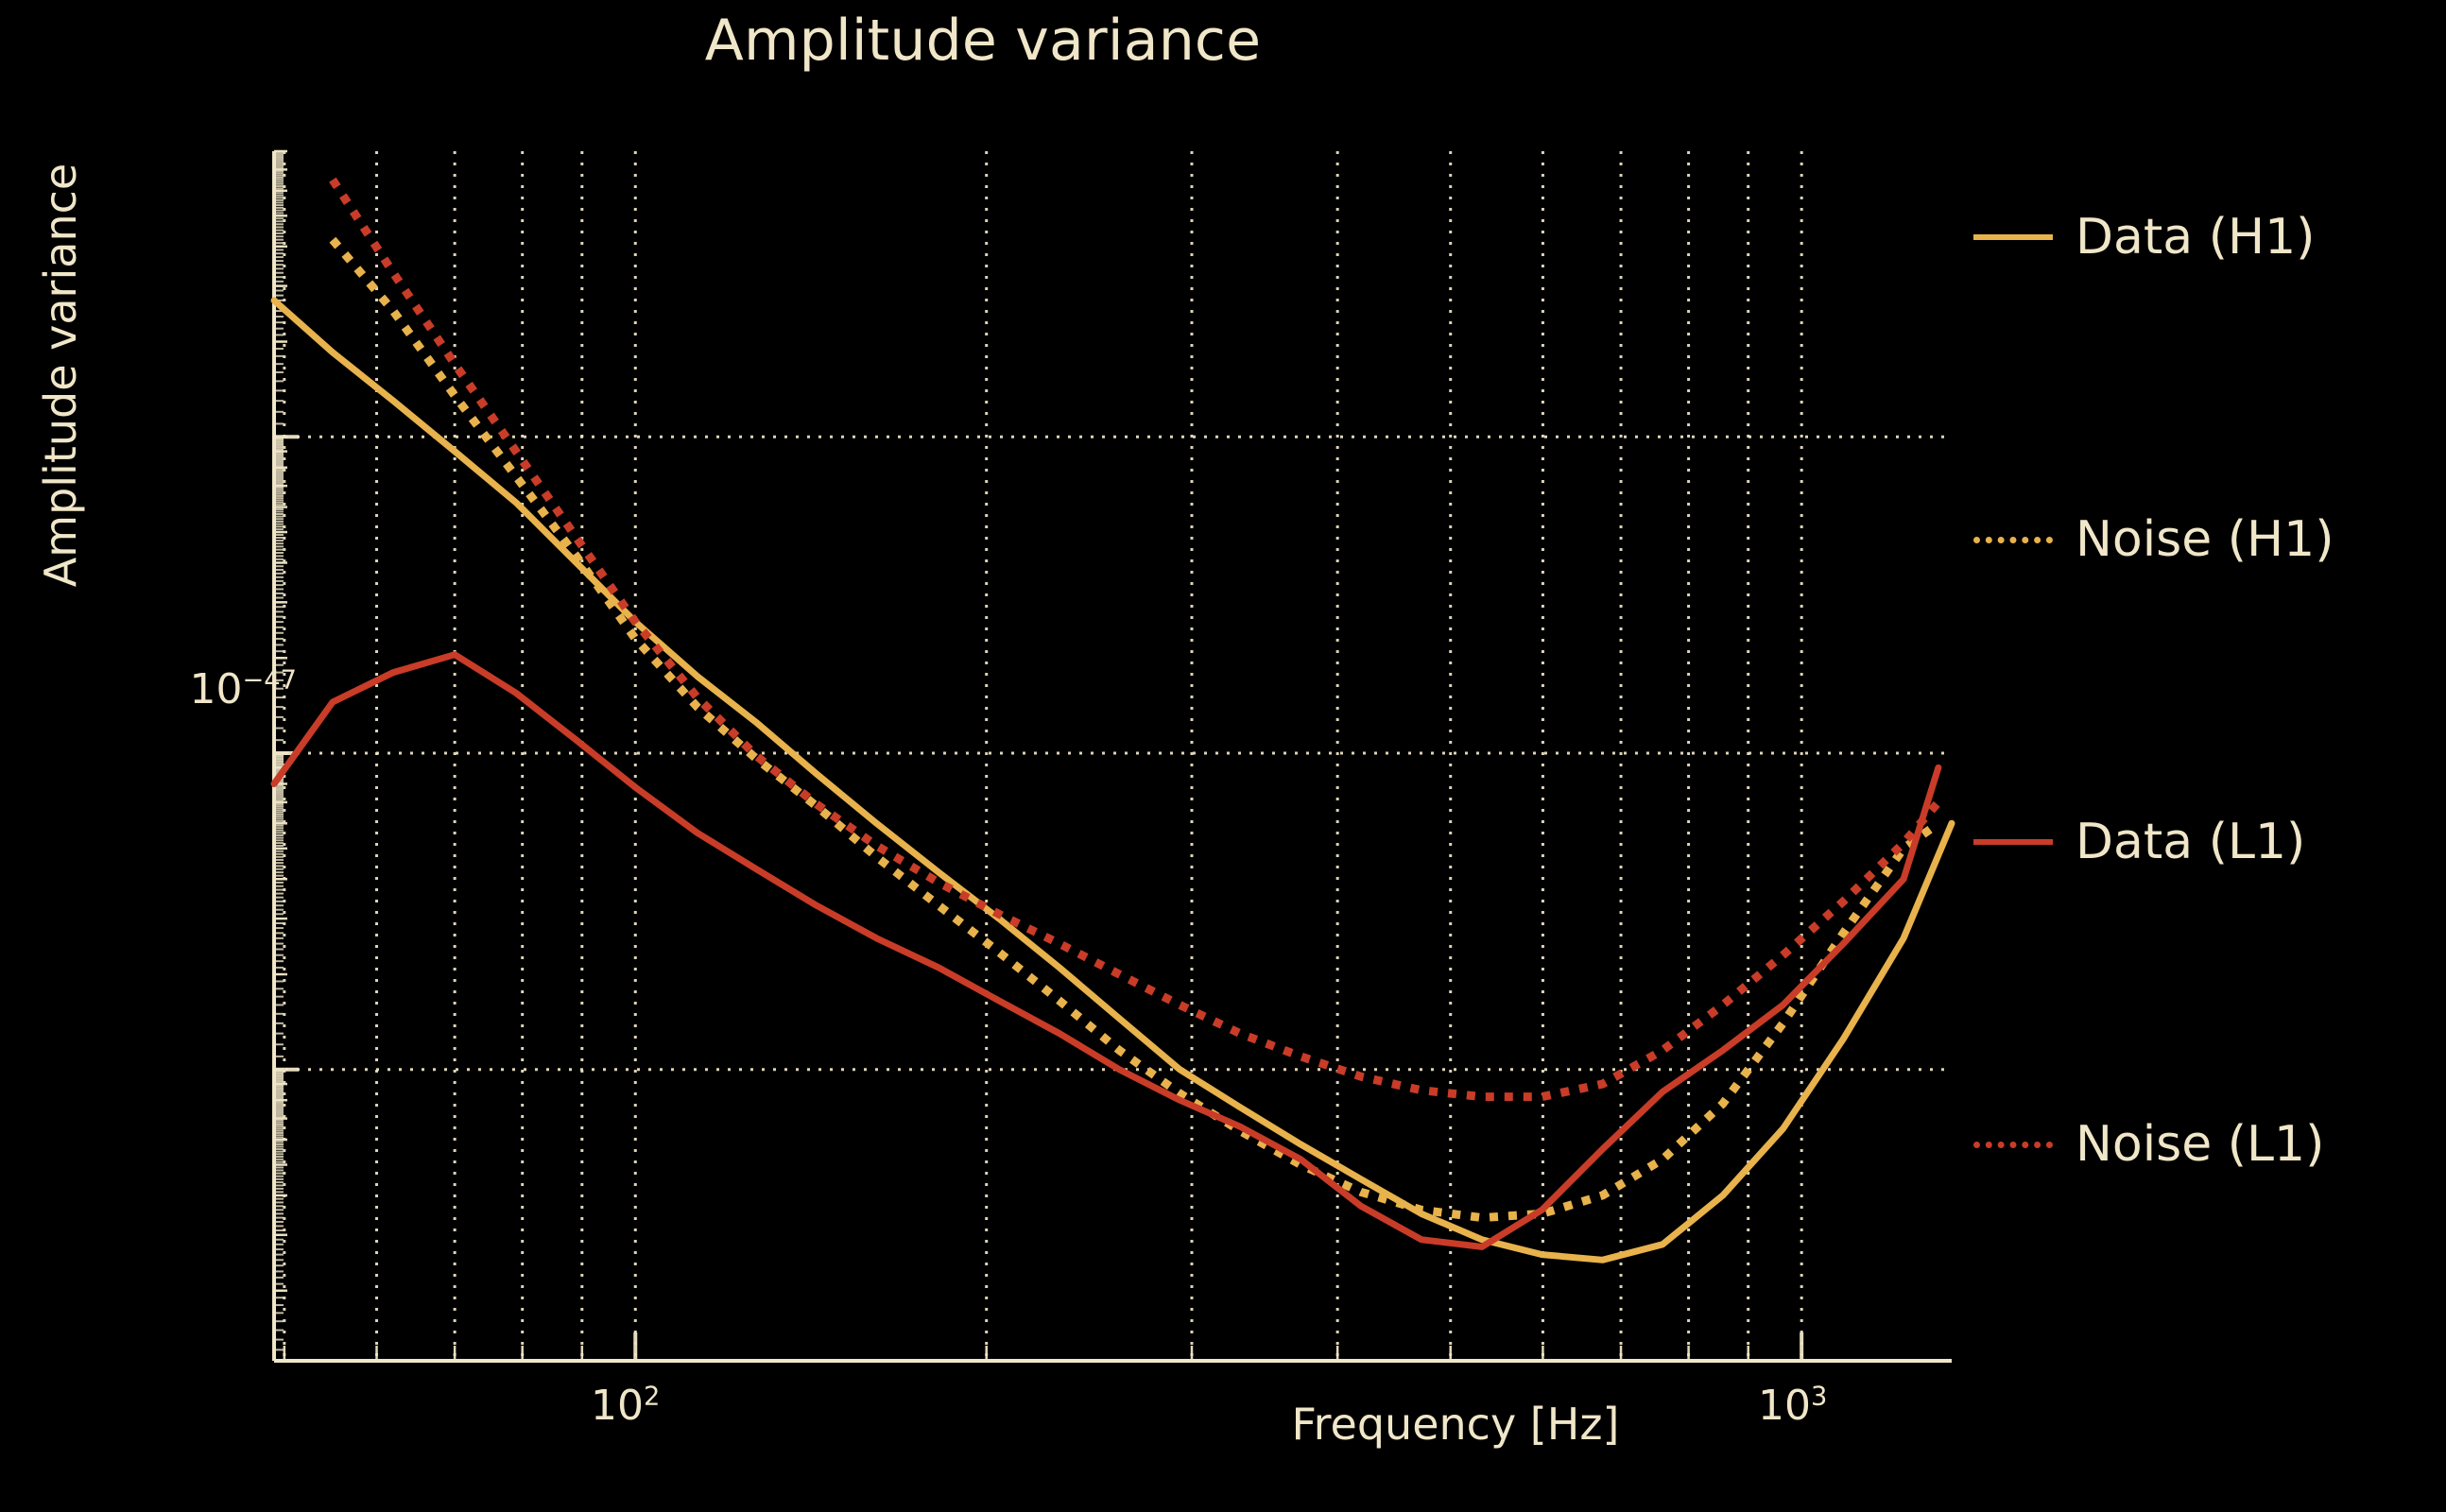 The height and width of the screenshot is (1512, 2446). I want to click on x-tick-label-1000: 103, so click(1793, 1406).